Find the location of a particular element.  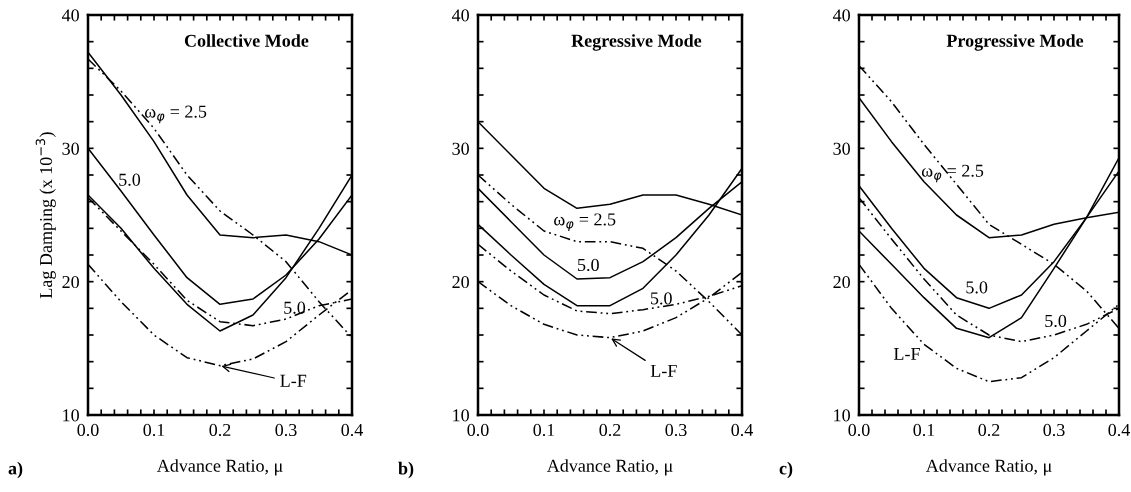

y-axis-title: Lag Damping (x 10$^{−3}$) is located at coordinates (45, 215).